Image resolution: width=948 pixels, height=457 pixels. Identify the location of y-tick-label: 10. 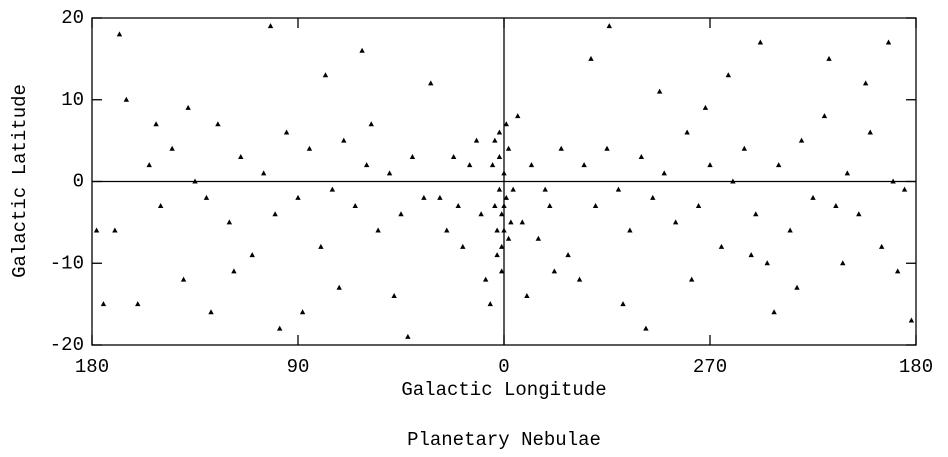
(72, 100).